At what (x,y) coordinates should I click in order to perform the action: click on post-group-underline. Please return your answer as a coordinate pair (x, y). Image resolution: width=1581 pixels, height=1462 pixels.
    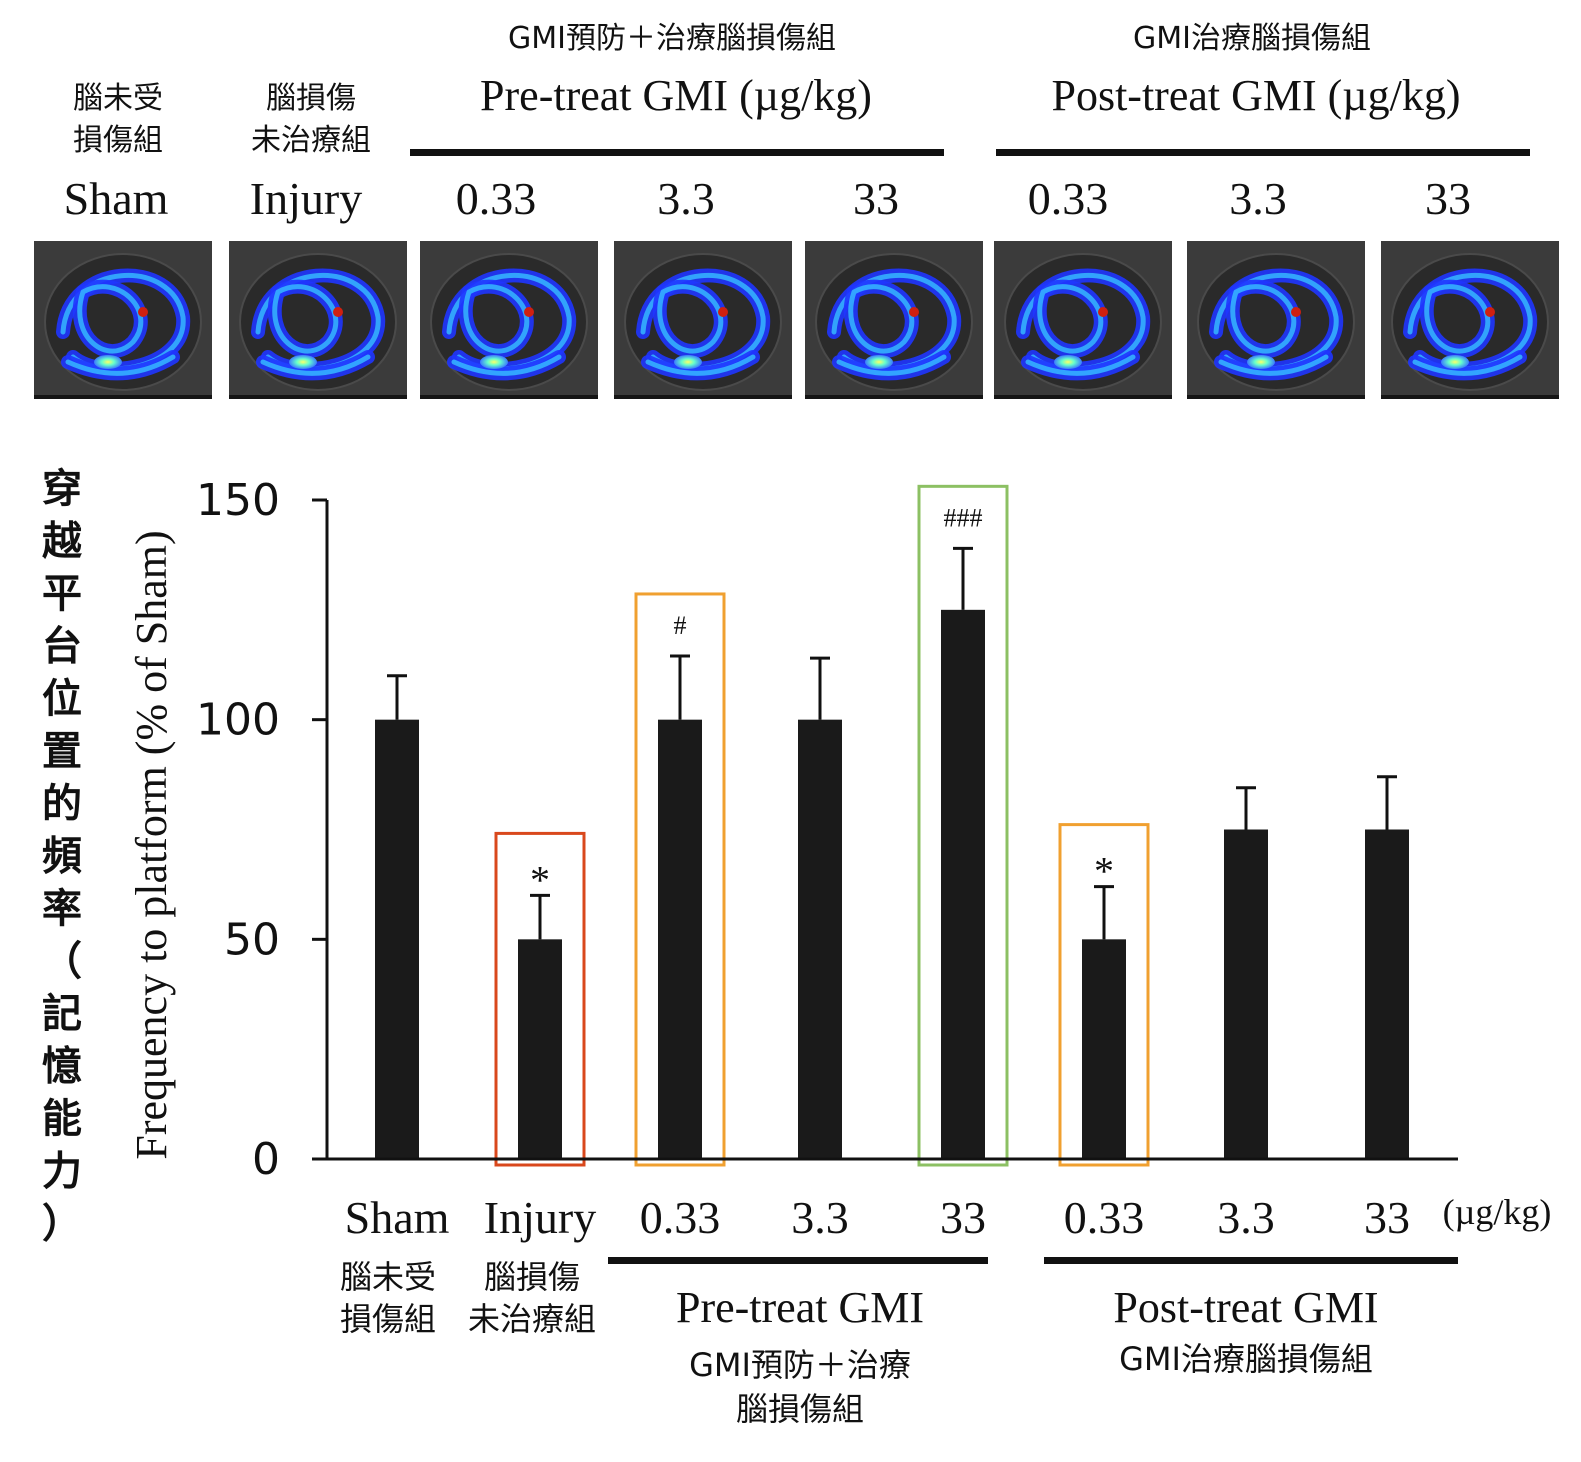
    Looking at the image, I should click on (1263, 152).